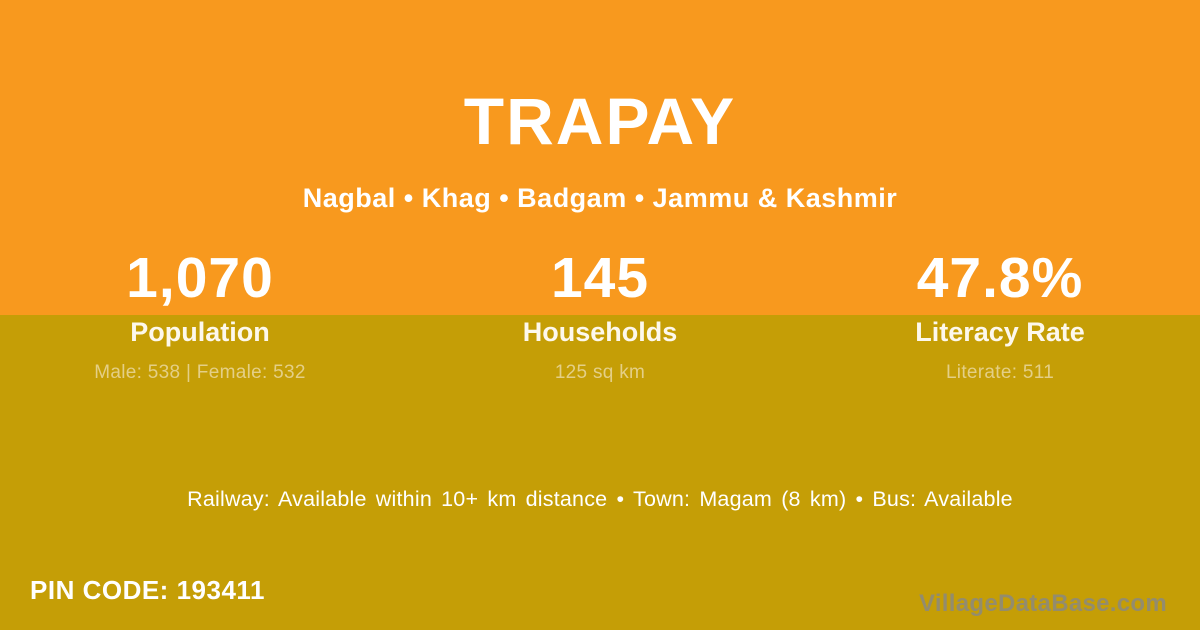 The width and height of the screenshot is (1200, 630). I want to click on stat-households: 145 Households 125 sq km, so click(600, 316).